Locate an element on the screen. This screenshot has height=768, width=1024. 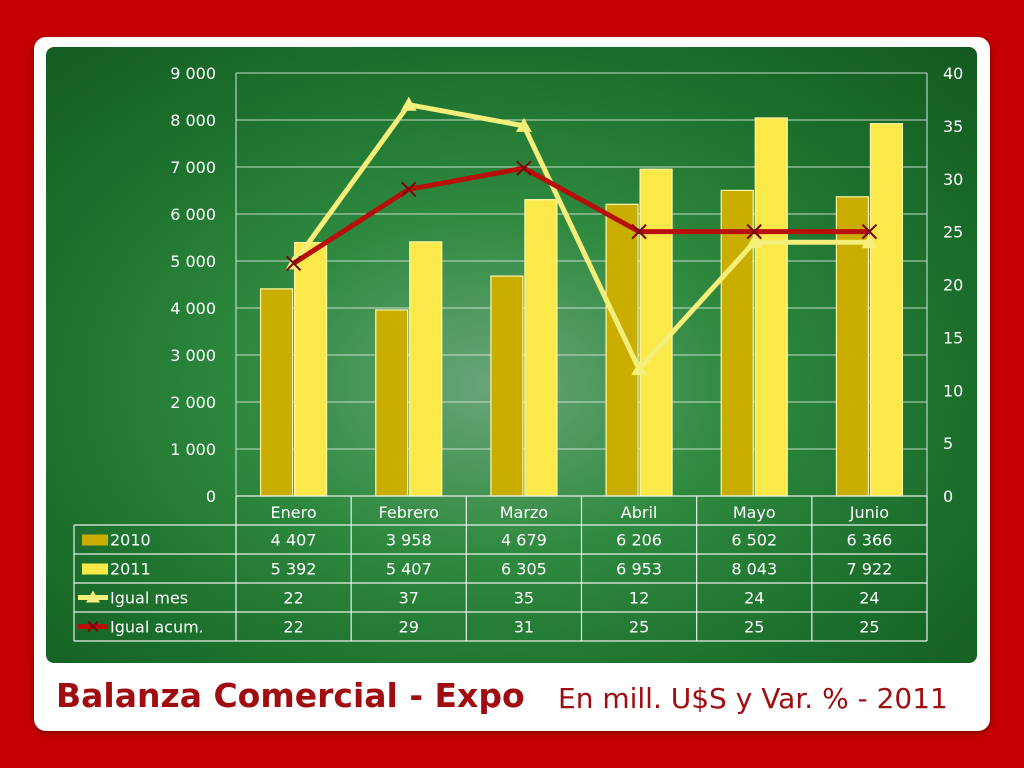
legend-label: 2010 is located at coordinates (130, 540).